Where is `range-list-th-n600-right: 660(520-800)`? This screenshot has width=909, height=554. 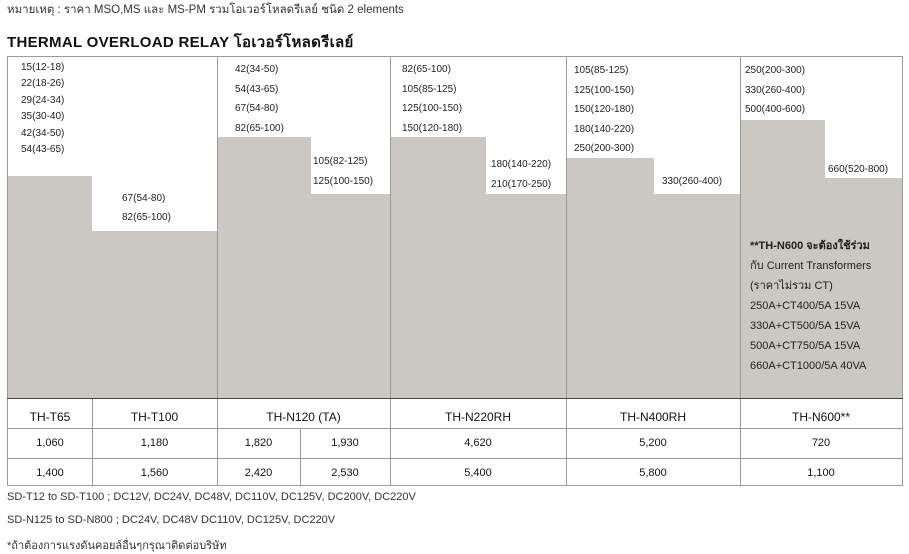 range-list-th-n600-right: 660(520-800) is located at coordinates (858, 170).